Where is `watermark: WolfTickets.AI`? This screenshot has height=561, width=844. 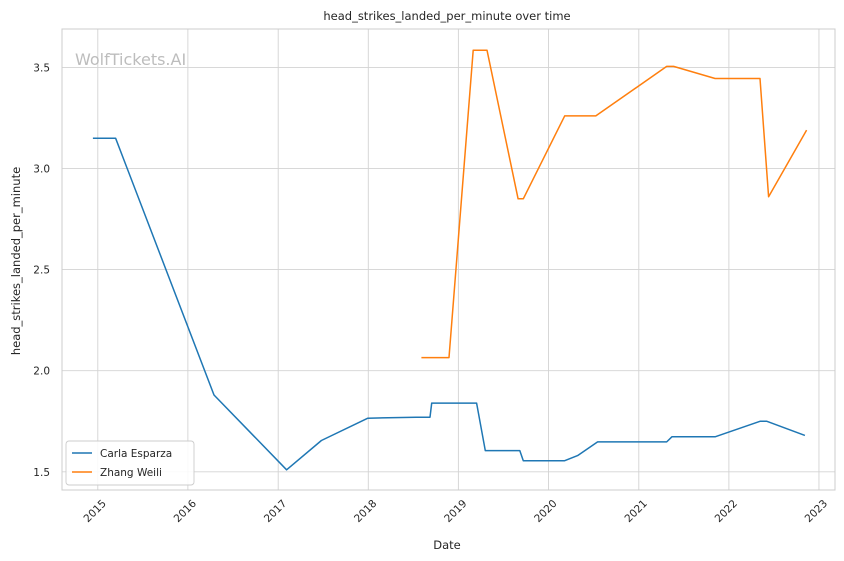
watermark: WolfTickets.AI is located at coordinates (130, 59).